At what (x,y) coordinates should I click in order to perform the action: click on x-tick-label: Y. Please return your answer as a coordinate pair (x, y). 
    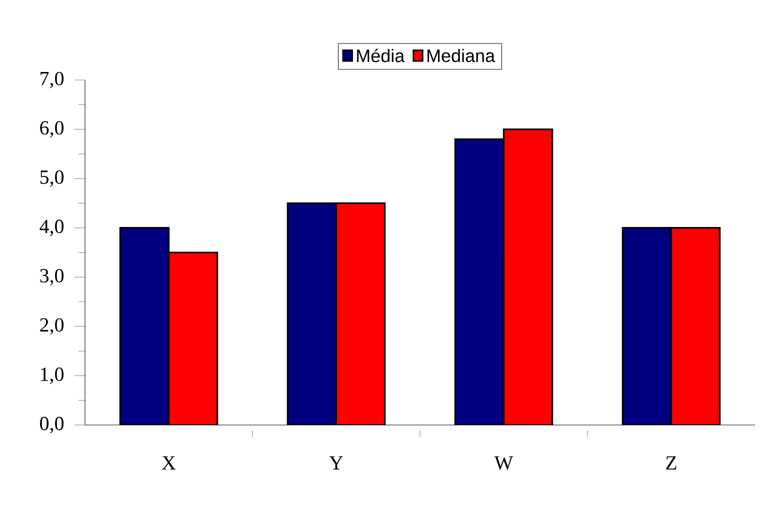
    Looking at the image, I should click on (336, 463).